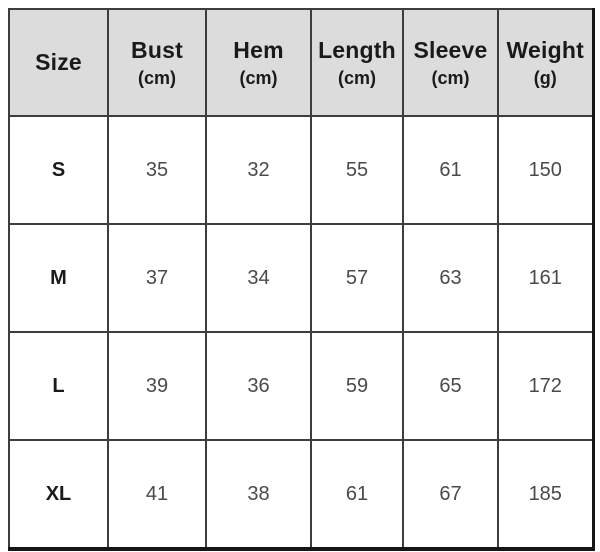 Image resolution: width=600 pixels, height=552 pixels. I want to click on sleeve-value: 61, so click(450, 170).